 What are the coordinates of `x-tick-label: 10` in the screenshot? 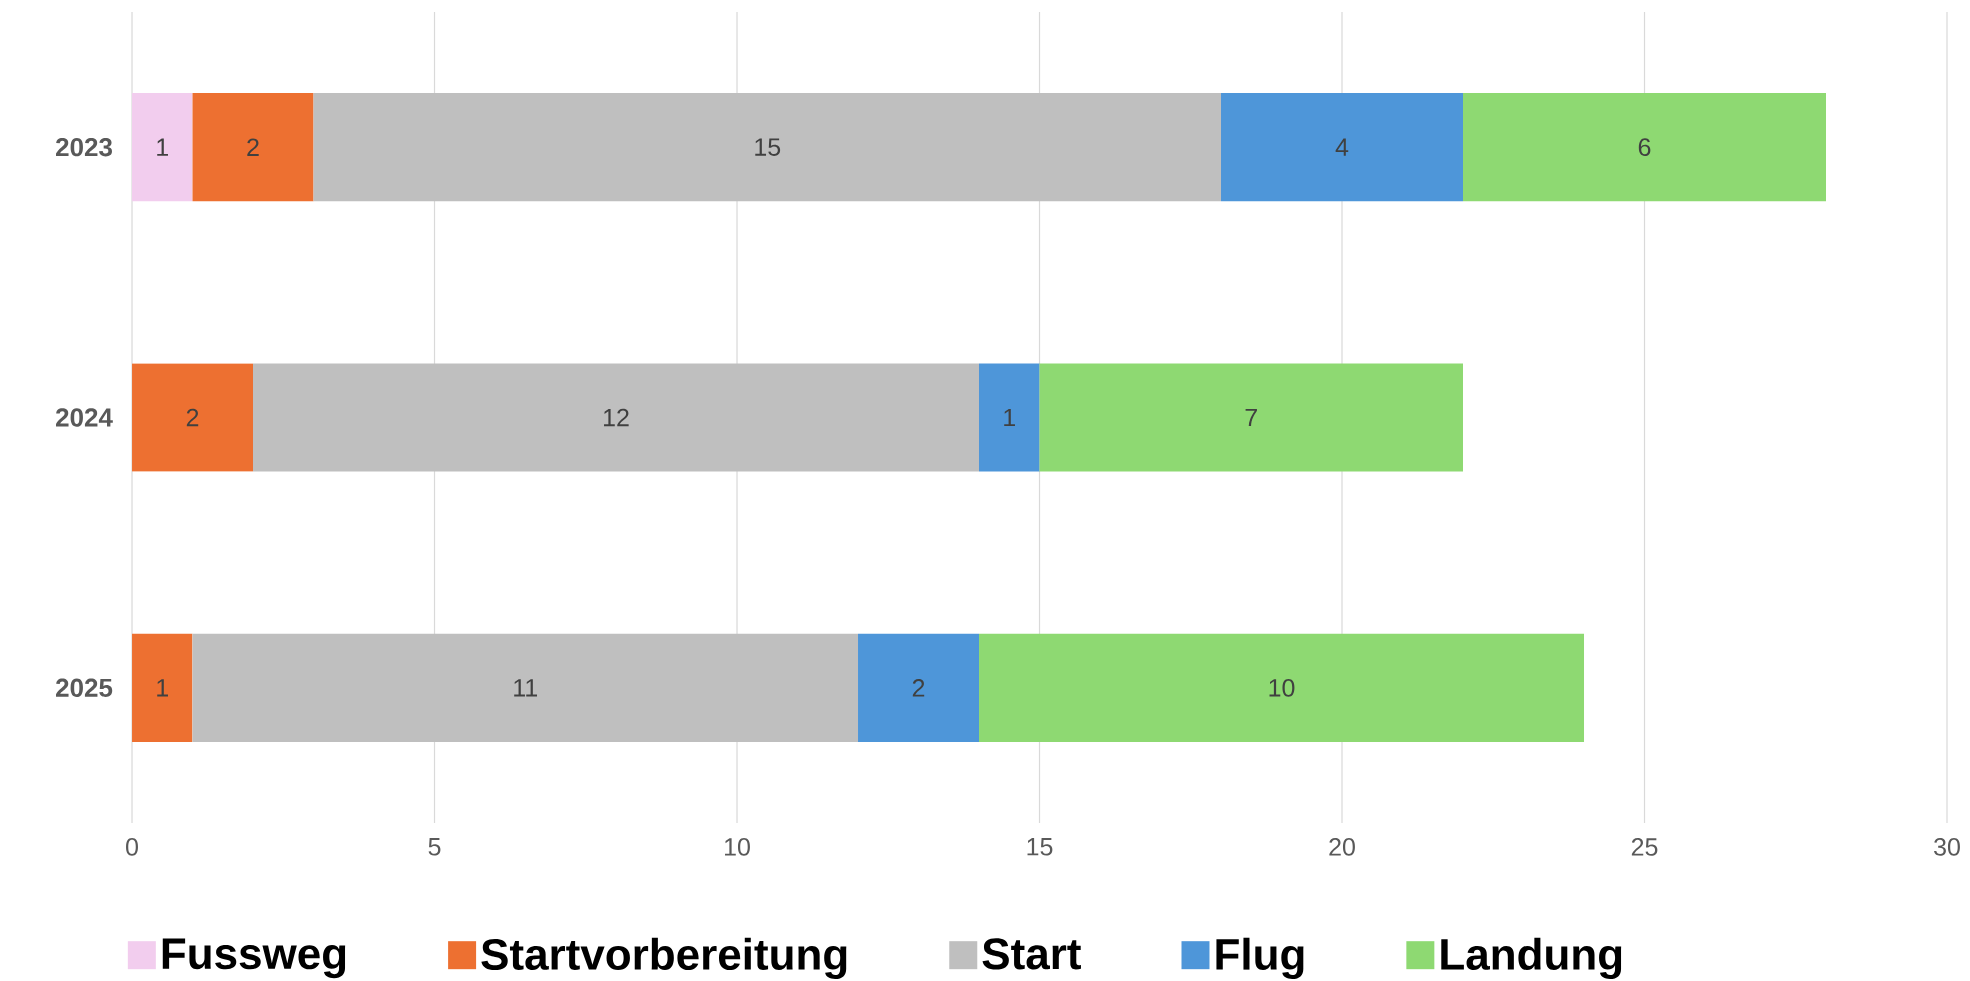 It's located at (737, 847).